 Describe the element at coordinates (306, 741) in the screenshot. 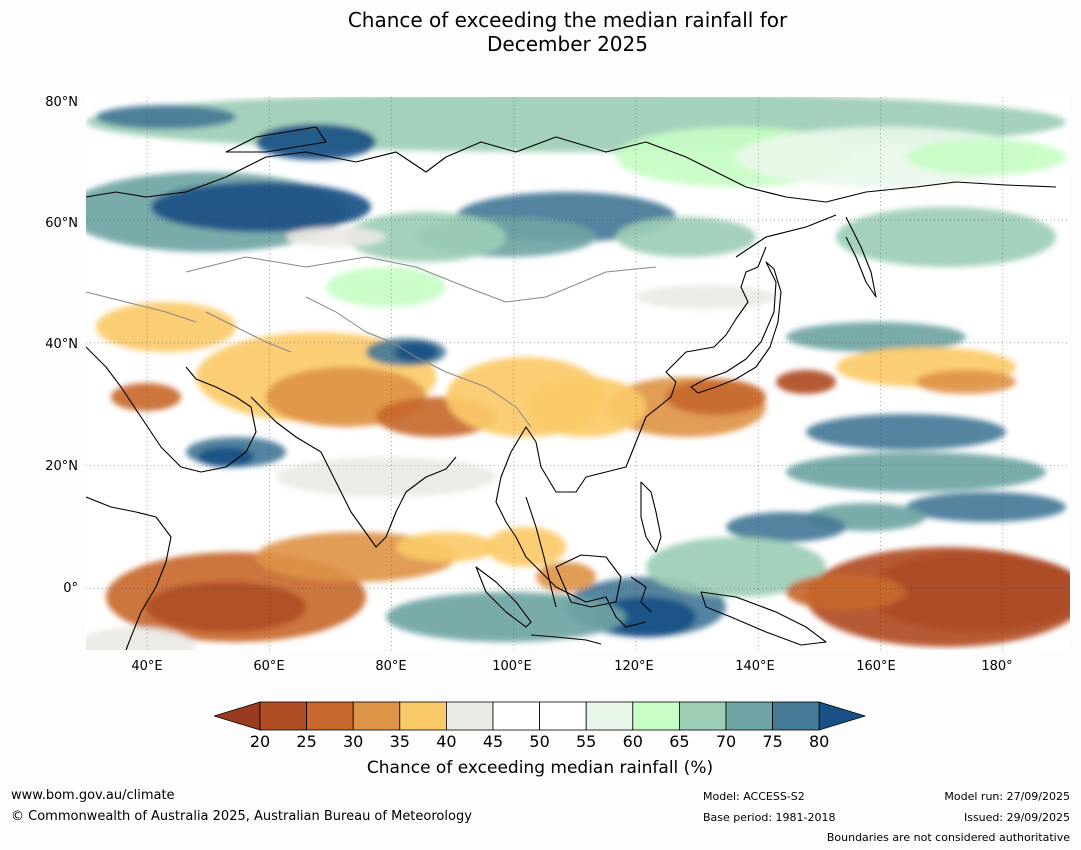

I see `colorbar-tick: 25` at that location.